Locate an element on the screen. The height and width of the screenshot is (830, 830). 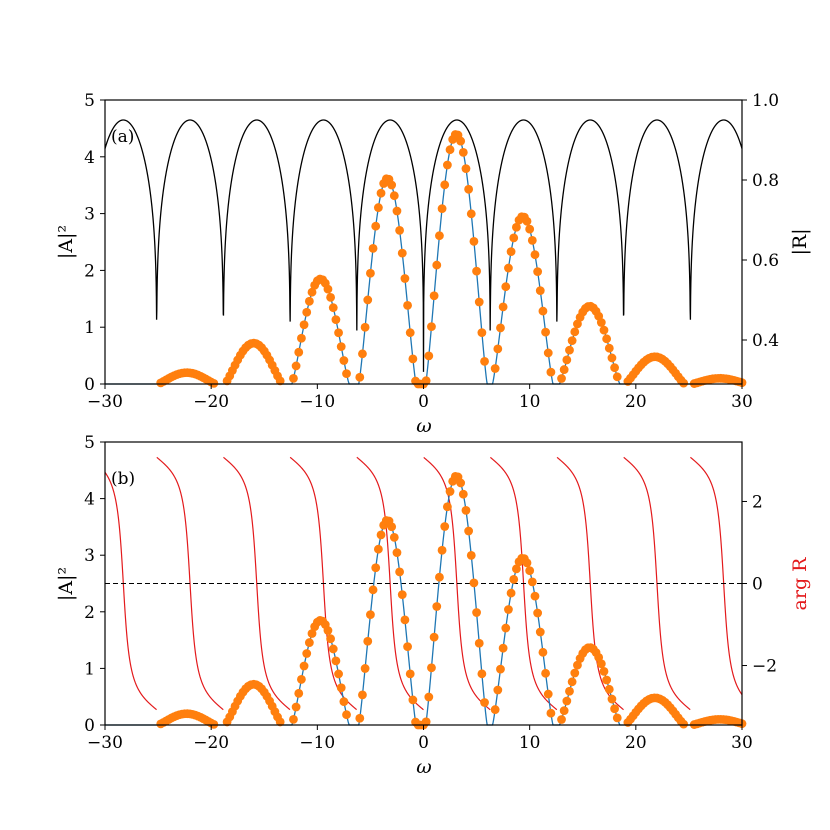
panel-a-ytick-right-label: 1.0 is located at coordinates (765, 101).